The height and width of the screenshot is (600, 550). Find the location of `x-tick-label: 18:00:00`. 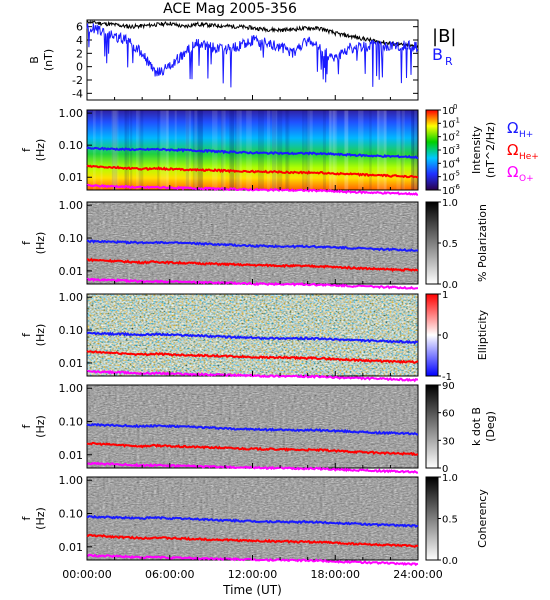

x-tick-label: 18:00:00 is located at coordinates (335, 574).